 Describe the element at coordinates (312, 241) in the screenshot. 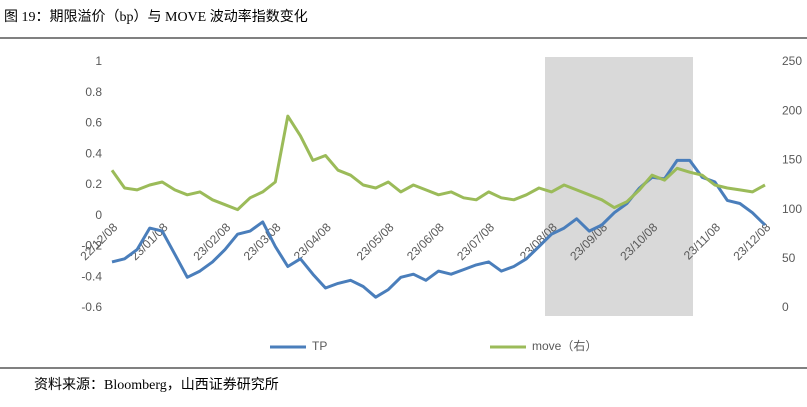

I see `x-tick-label: 23/04/08` at that location.